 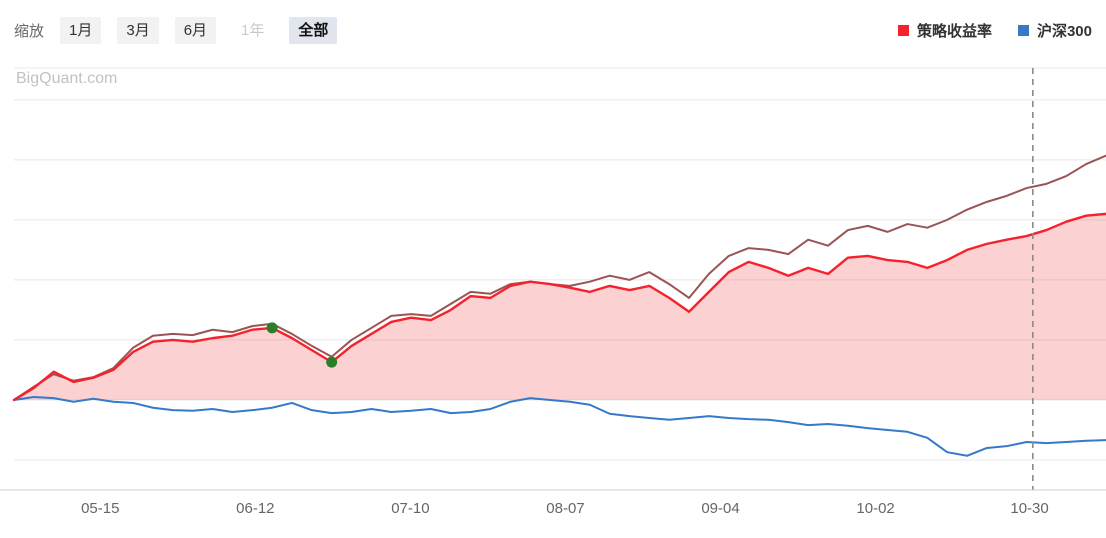 I want to click on range-button-all: 全部, so click(x=313, y=30).